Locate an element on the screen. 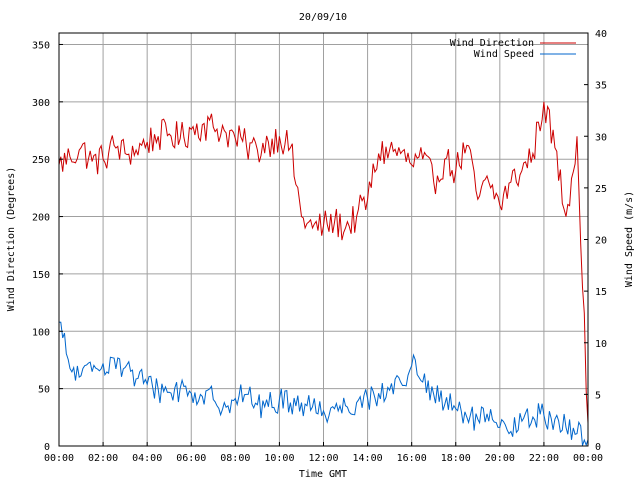 The image size is (640, 480). x-tick-label: 18:00 is located at coordinates (456, 458).